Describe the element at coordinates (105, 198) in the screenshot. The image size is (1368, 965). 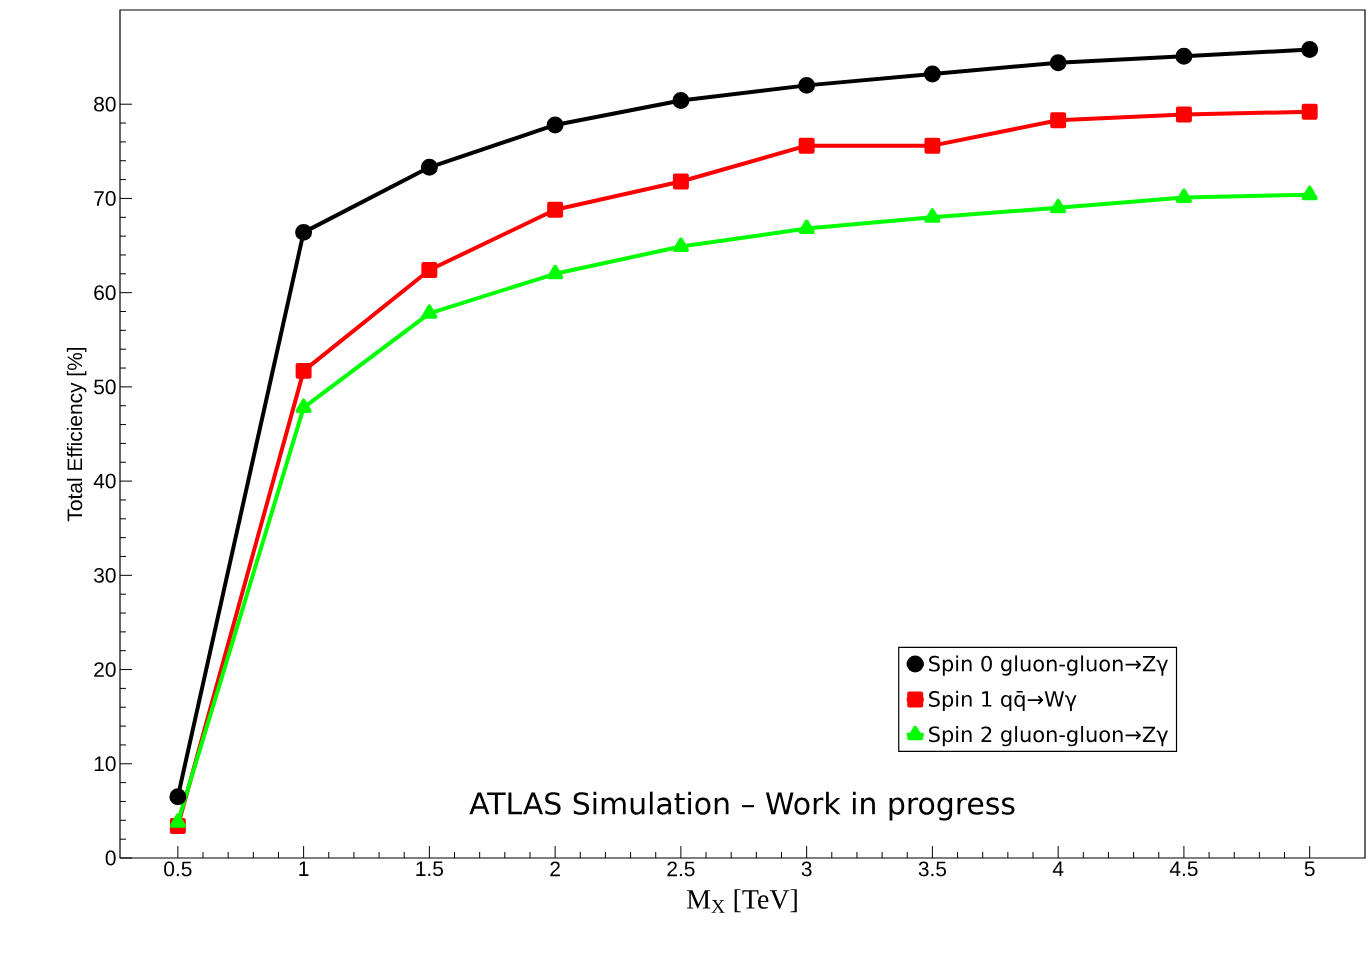
I see `y-tick-label: 70` at that location.